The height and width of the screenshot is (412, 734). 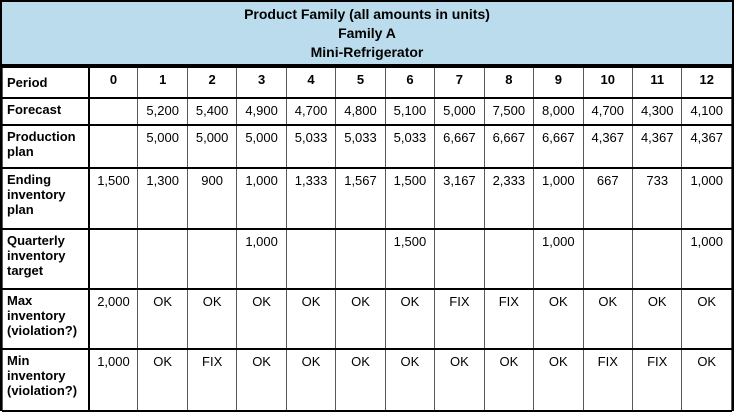 I want to click on row-label-cell: Ending inventory plan, so click(x=46, y=198).